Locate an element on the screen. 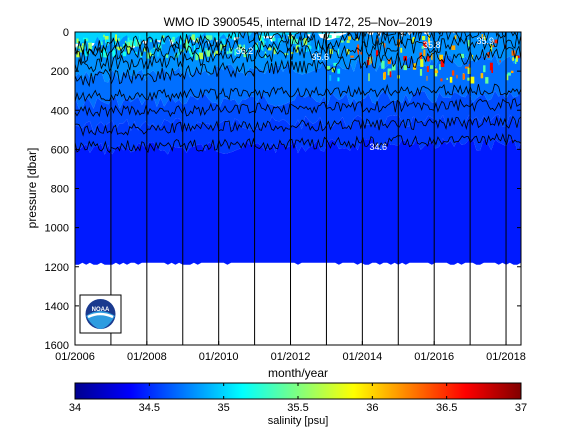  noaa-logo-text: NOAA is located at coordinates (101, 310).